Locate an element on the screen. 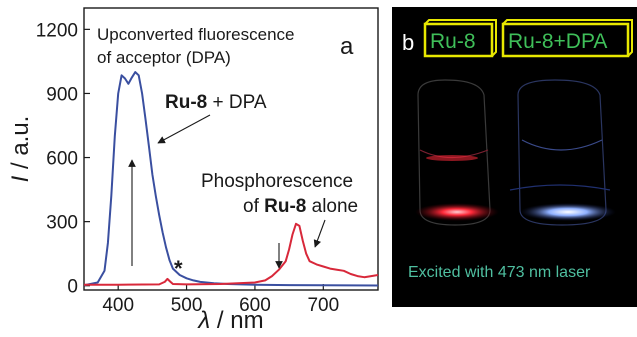 The width and height of the screenshot is (637, 337). label-box-ru8-dpa: Ru-8+DPA is located at coordinates (567, 38).